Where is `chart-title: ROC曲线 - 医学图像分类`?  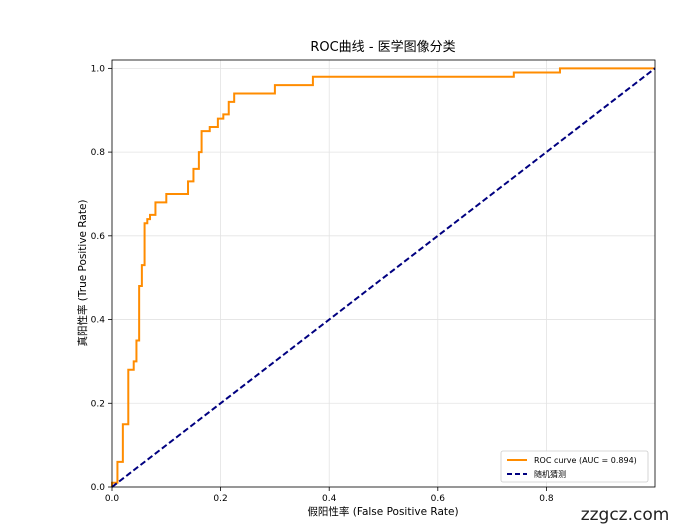
chart-title: ROC曲线 - 医学图像分类 is located at coordinates (382, 47).